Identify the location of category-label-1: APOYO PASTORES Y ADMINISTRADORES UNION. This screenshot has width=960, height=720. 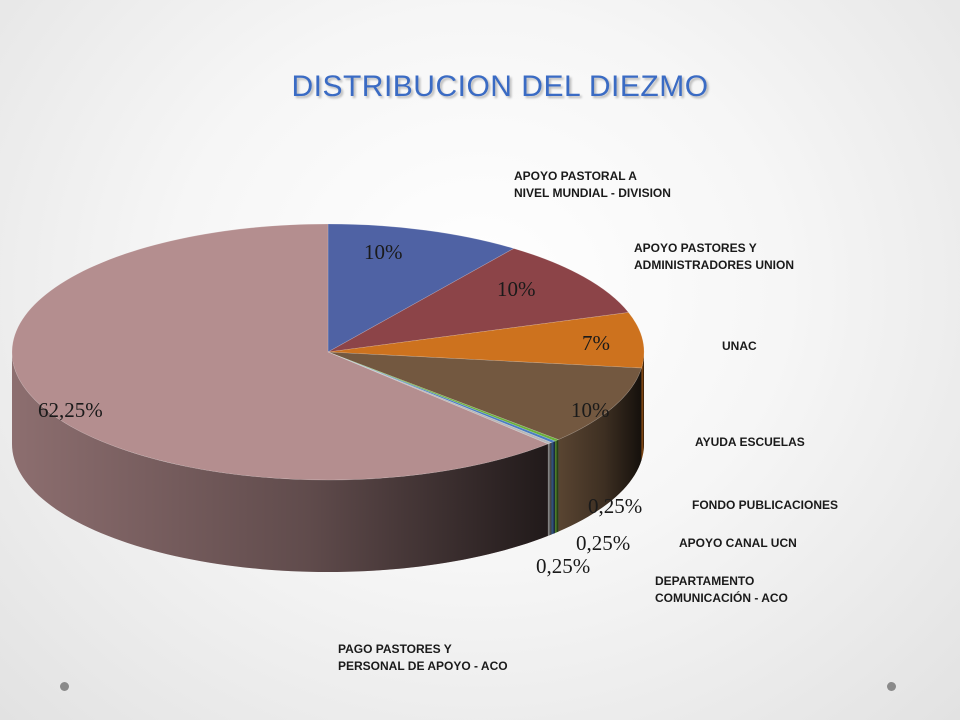
(714, 257).